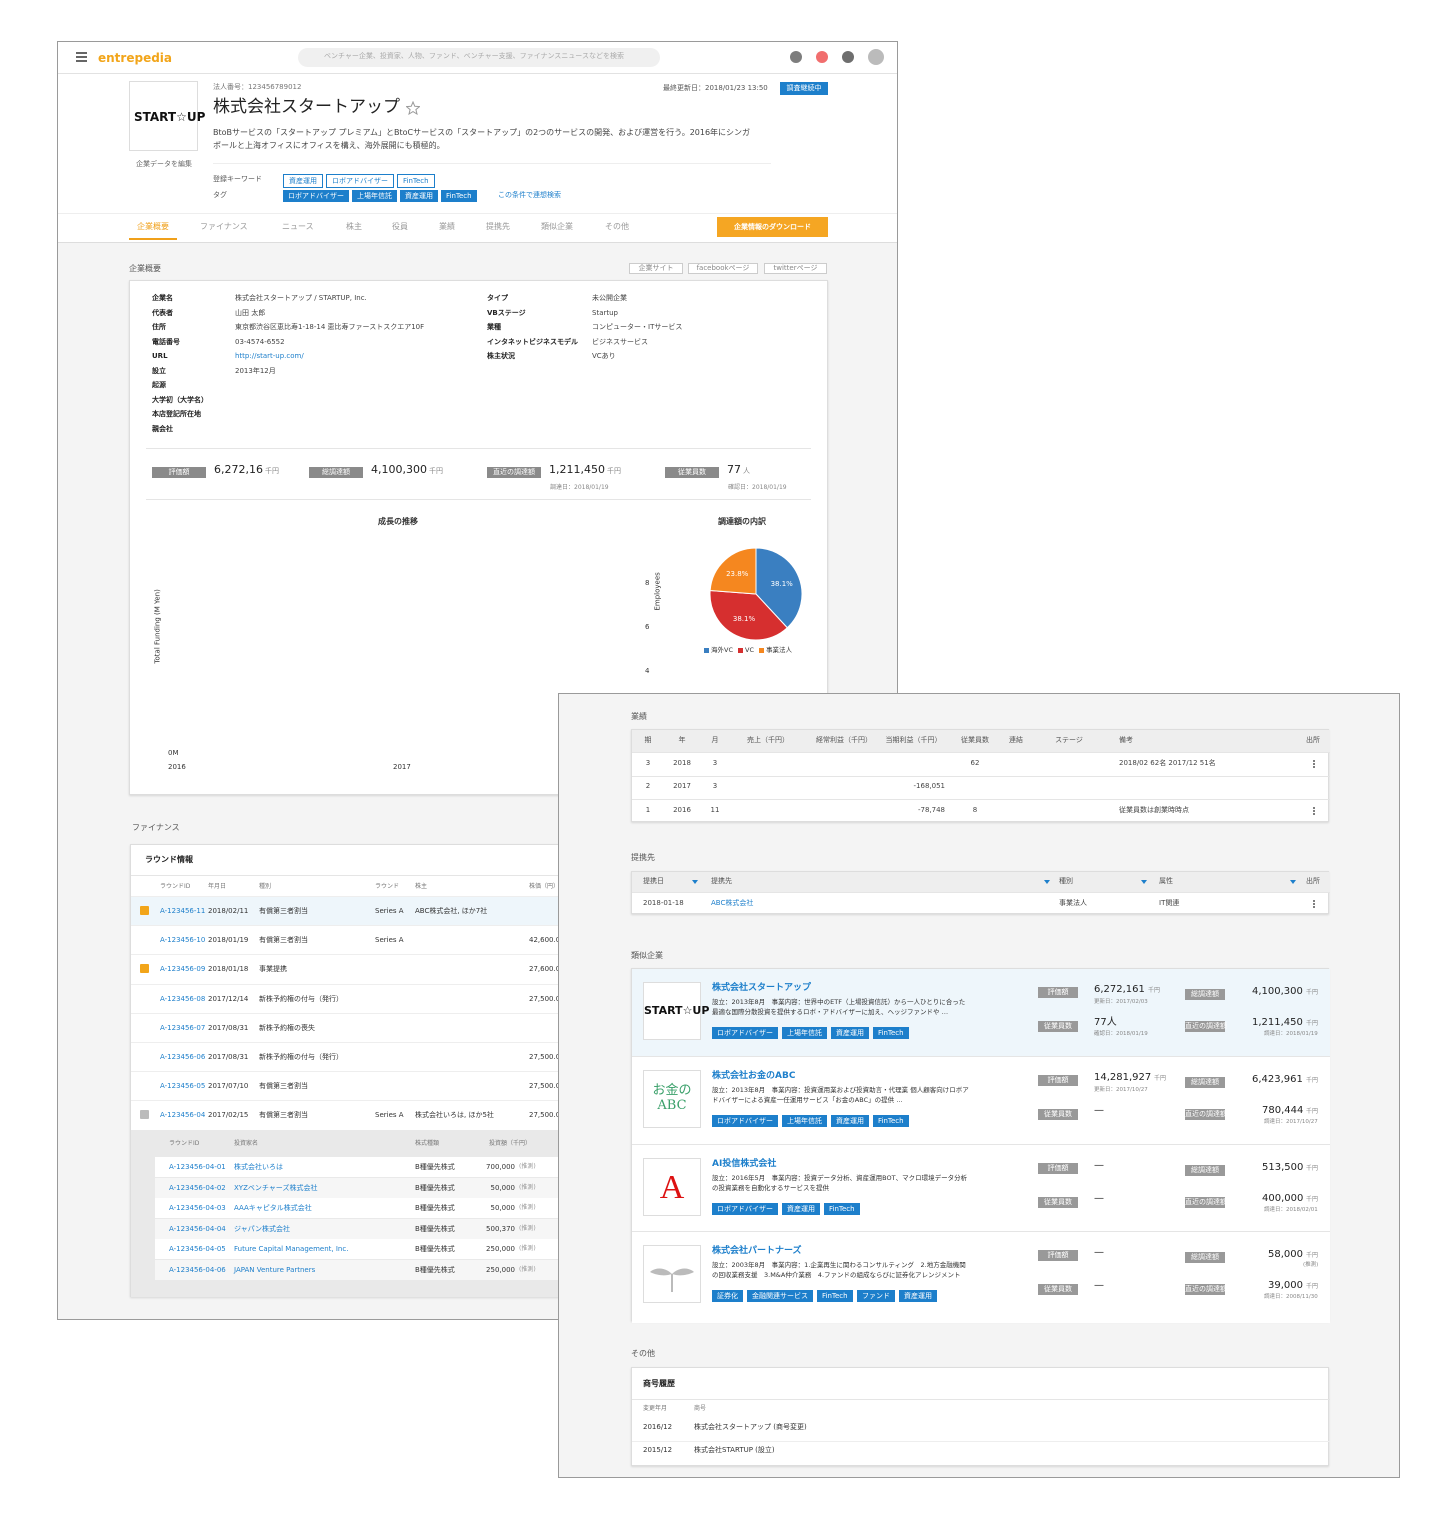  Describe the element at coordinates (780, 1296) in the screenshot. I see `tag-chip: 金融関連サービス` at that location.